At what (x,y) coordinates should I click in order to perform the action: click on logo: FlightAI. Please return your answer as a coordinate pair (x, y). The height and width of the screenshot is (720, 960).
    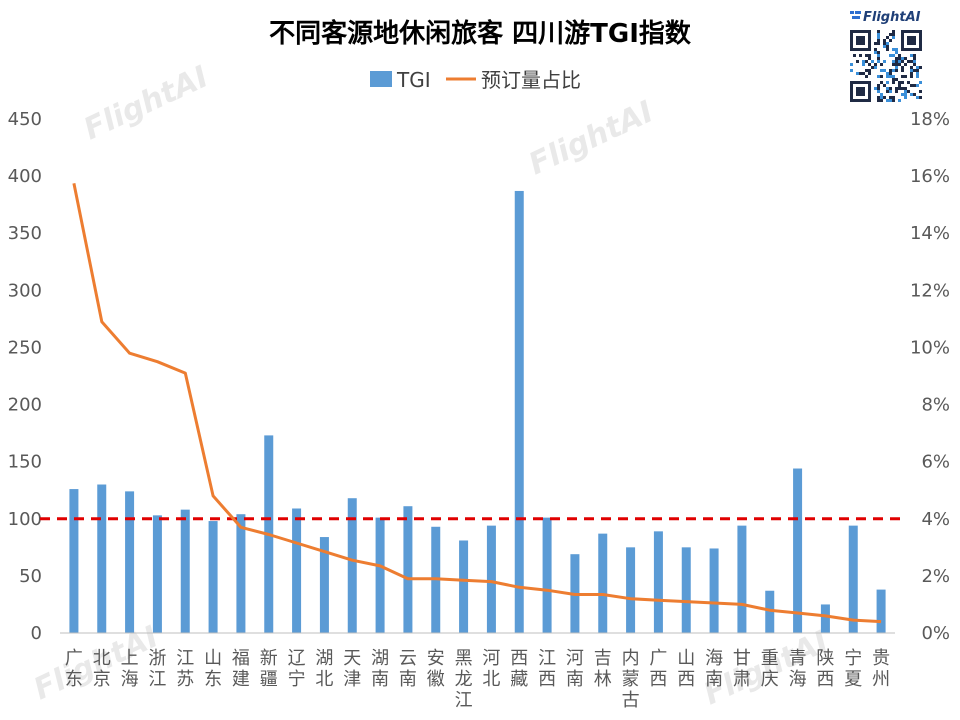
    Looking at the image, I should click on (886, 57).